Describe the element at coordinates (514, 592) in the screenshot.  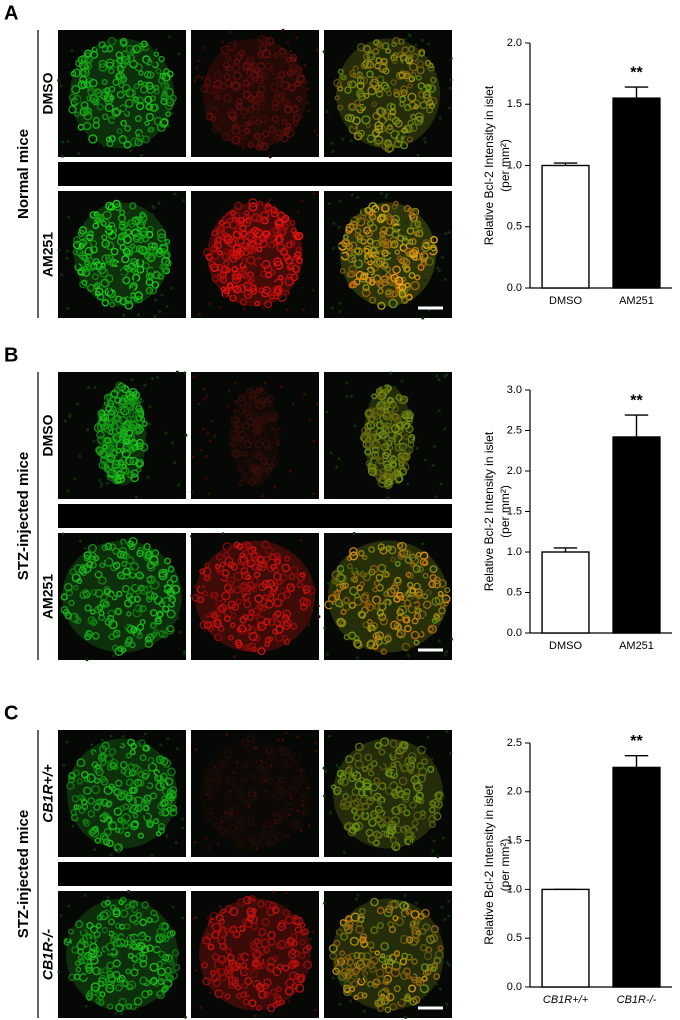
I see `y-tick-label: 0.5` at that location.